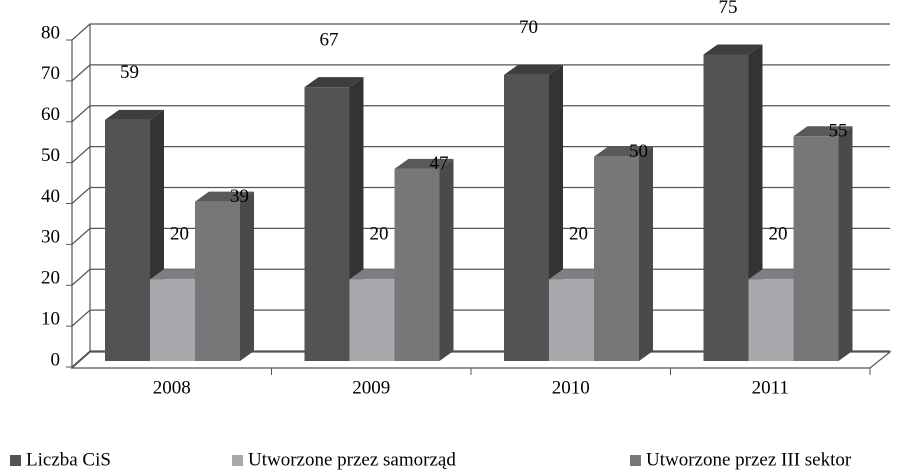  Describe the element at coordinates (571, 387) in the screenshot. I see `x-tick-label: 2010` at that location.